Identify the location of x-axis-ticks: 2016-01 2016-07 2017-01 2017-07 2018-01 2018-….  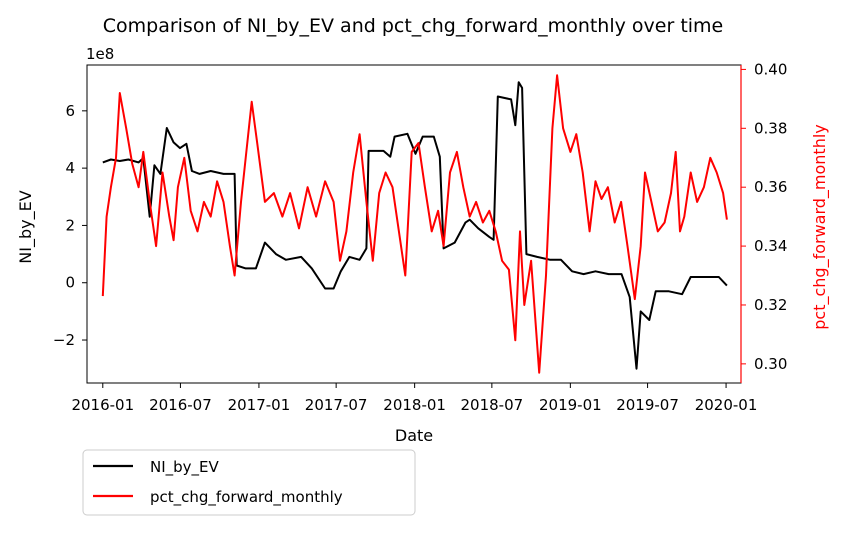
(414, 398).